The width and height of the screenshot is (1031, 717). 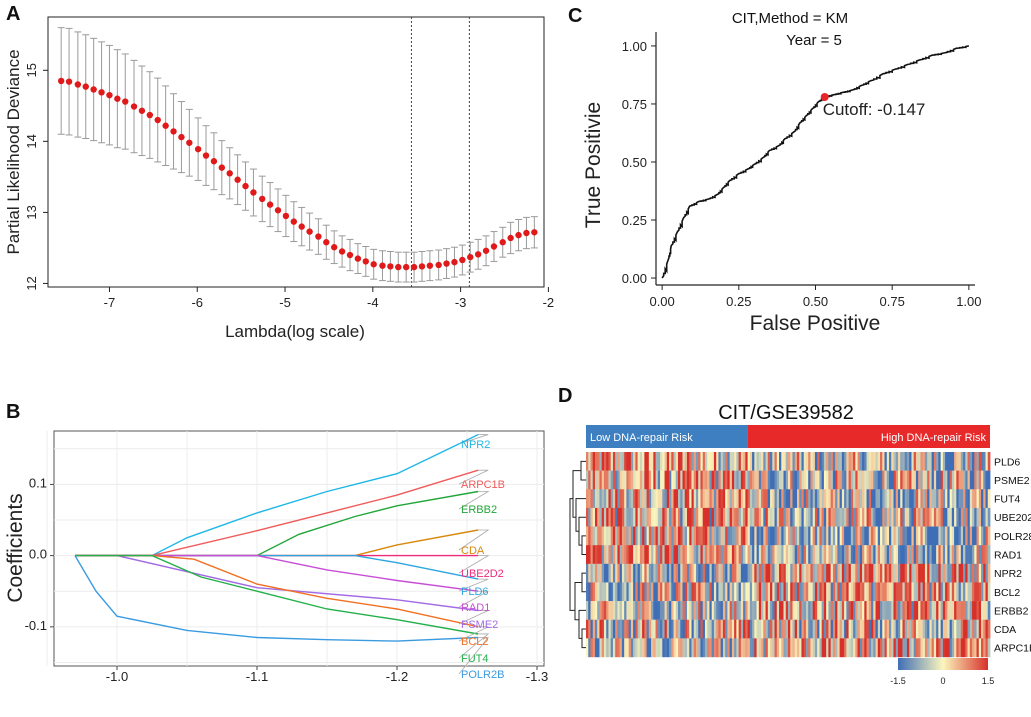 I want to click on row-label-erbb2: ERBB2, so click(x=1011, y=611).